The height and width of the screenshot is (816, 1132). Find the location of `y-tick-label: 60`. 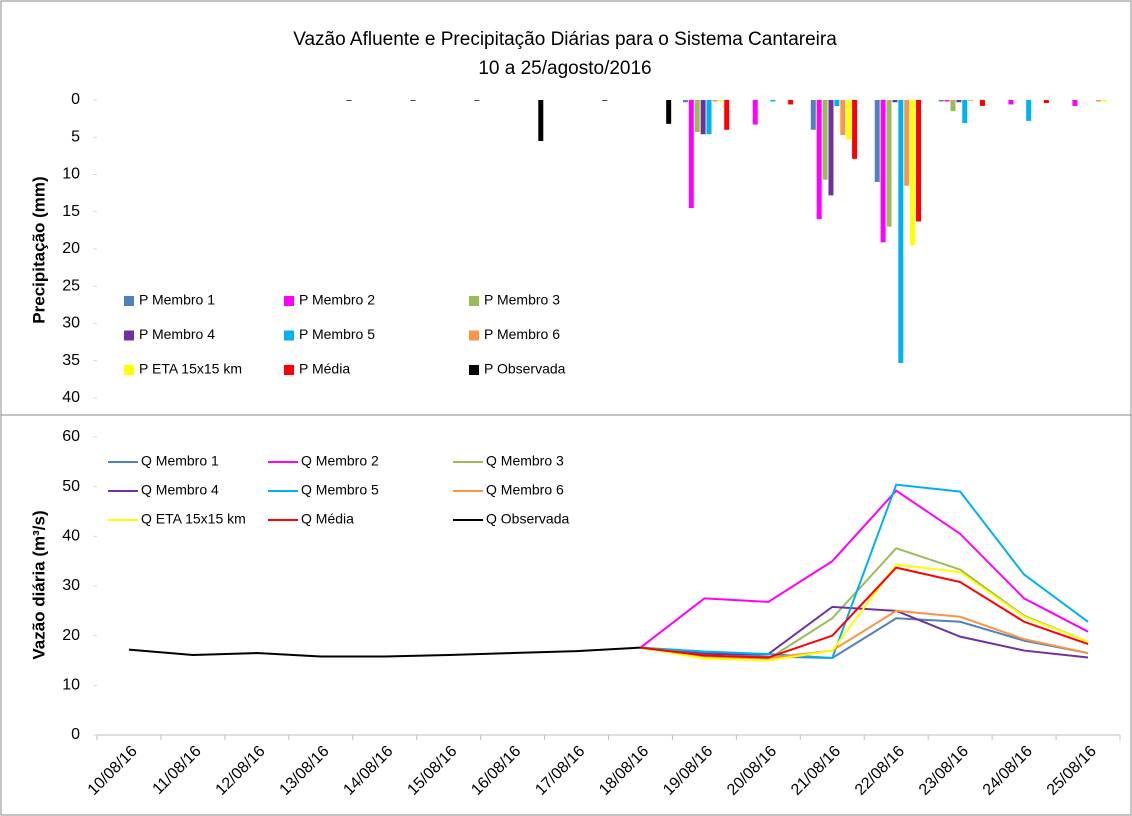

y-tick-label: 60 is located at coordinates (71, 436).